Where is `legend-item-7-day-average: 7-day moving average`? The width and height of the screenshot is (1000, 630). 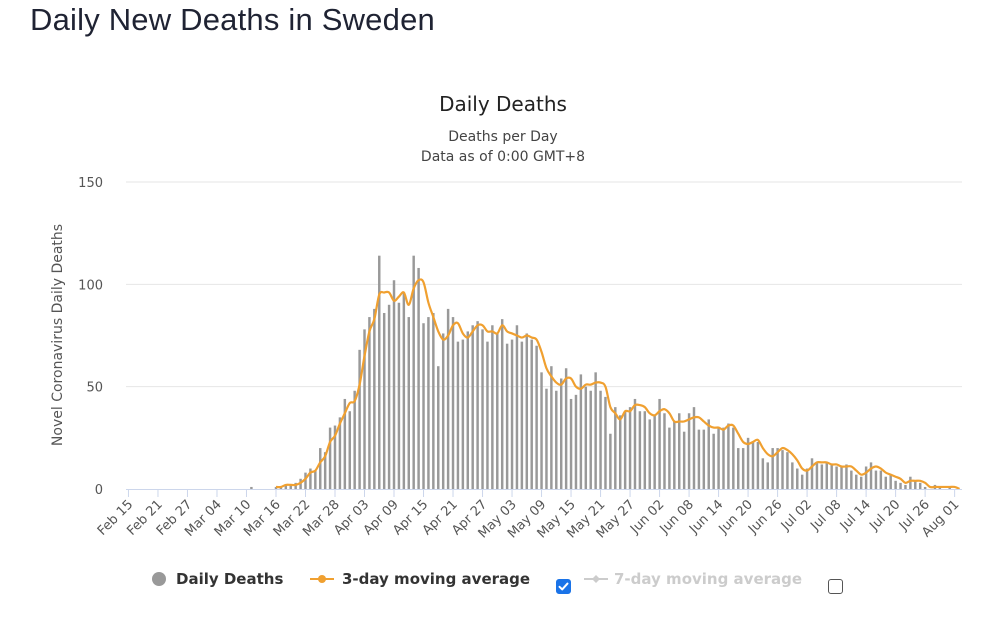
legend-item-7-day-average: 7-day moving average is located at coordinates (693, 579).